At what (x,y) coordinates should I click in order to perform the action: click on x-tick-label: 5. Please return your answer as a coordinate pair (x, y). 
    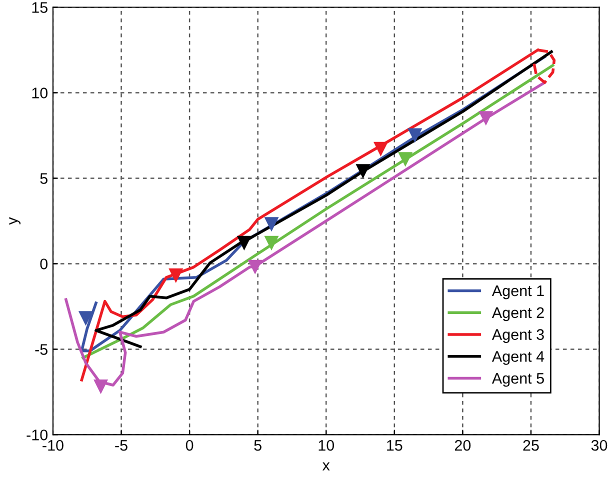
    Looking at the image, I should click on (258, 445).